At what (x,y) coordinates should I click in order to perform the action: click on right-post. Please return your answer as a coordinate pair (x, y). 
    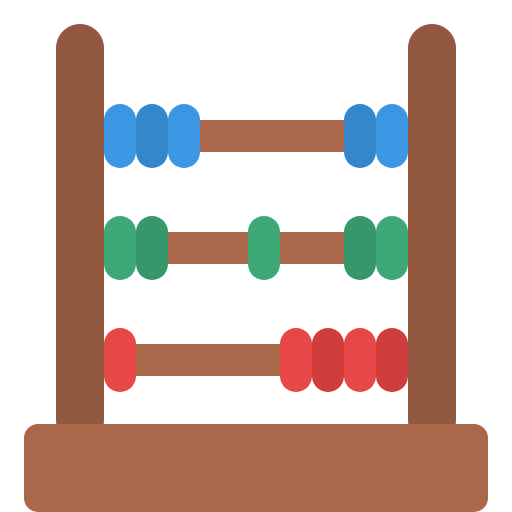
    Looking at the image, I should click on (432, 234).